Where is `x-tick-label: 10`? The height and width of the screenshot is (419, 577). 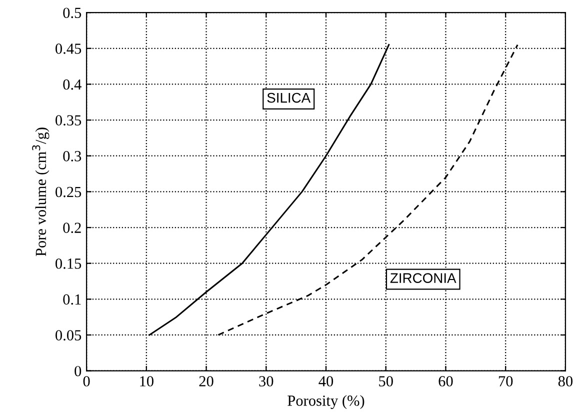 x-tick-label: 10 is located at coordinates (147, 381).